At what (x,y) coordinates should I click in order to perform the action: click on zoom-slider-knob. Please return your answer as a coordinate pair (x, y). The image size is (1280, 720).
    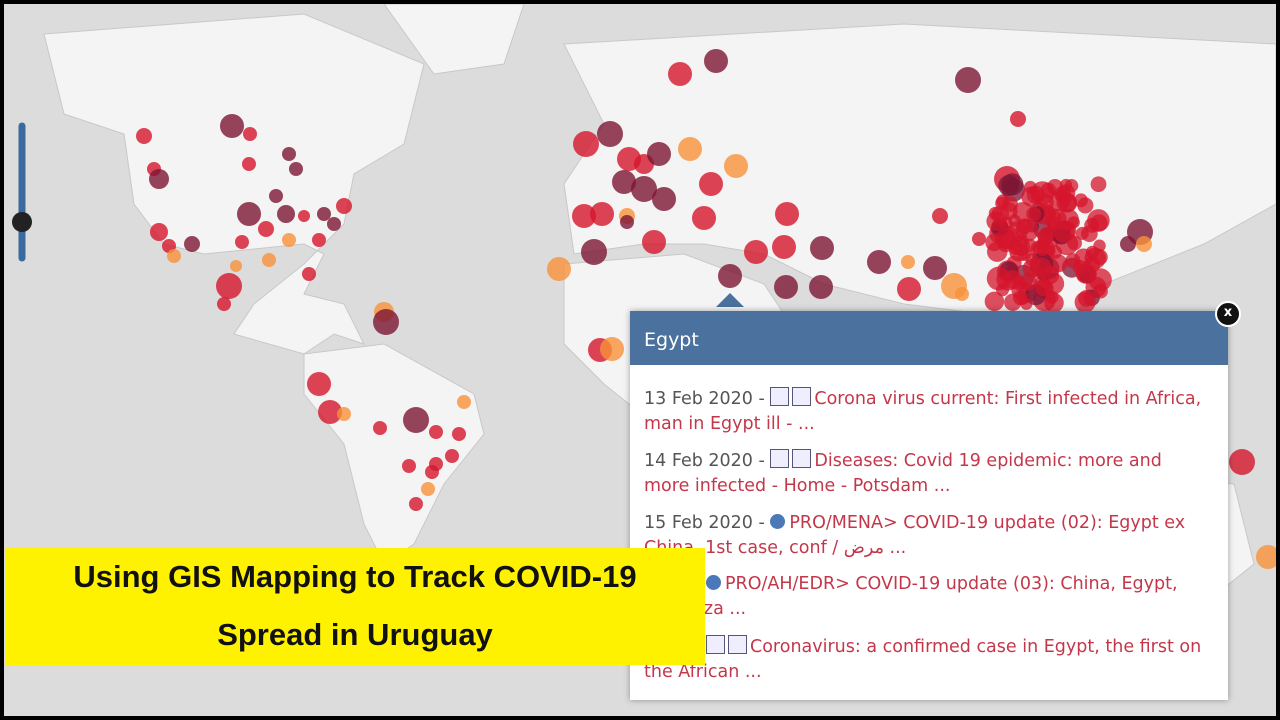
    Looking at the image, I should click on (22, 222).